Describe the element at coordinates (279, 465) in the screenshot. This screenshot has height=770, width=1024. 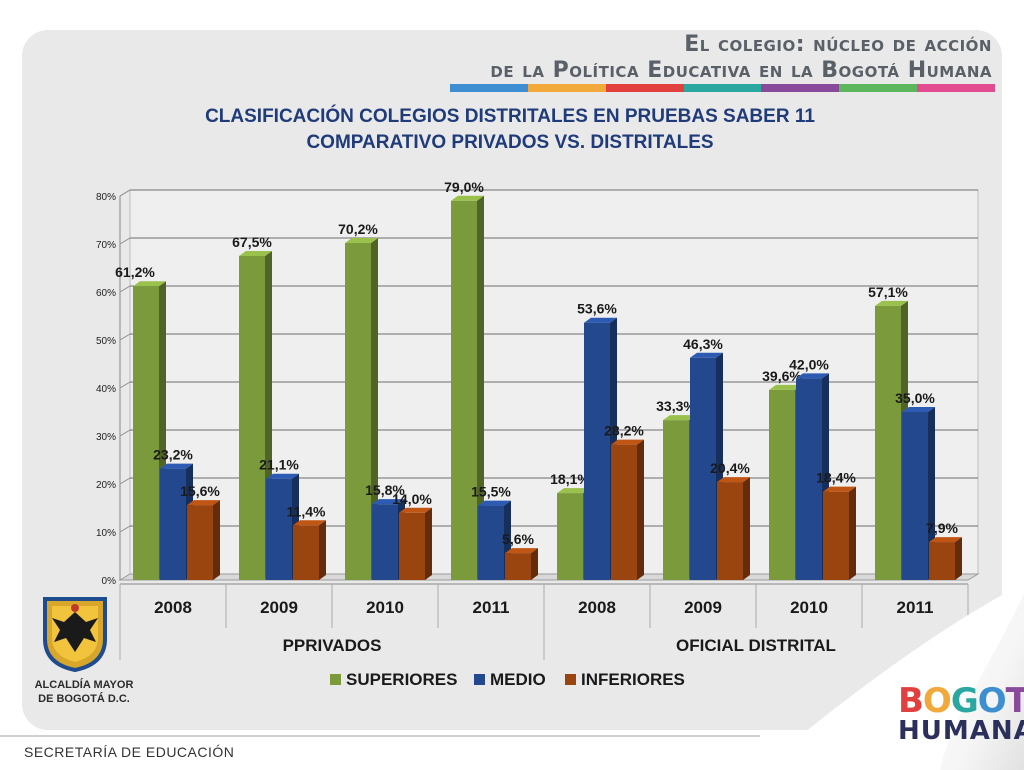
I see `data-label: 21,1%` at that location.